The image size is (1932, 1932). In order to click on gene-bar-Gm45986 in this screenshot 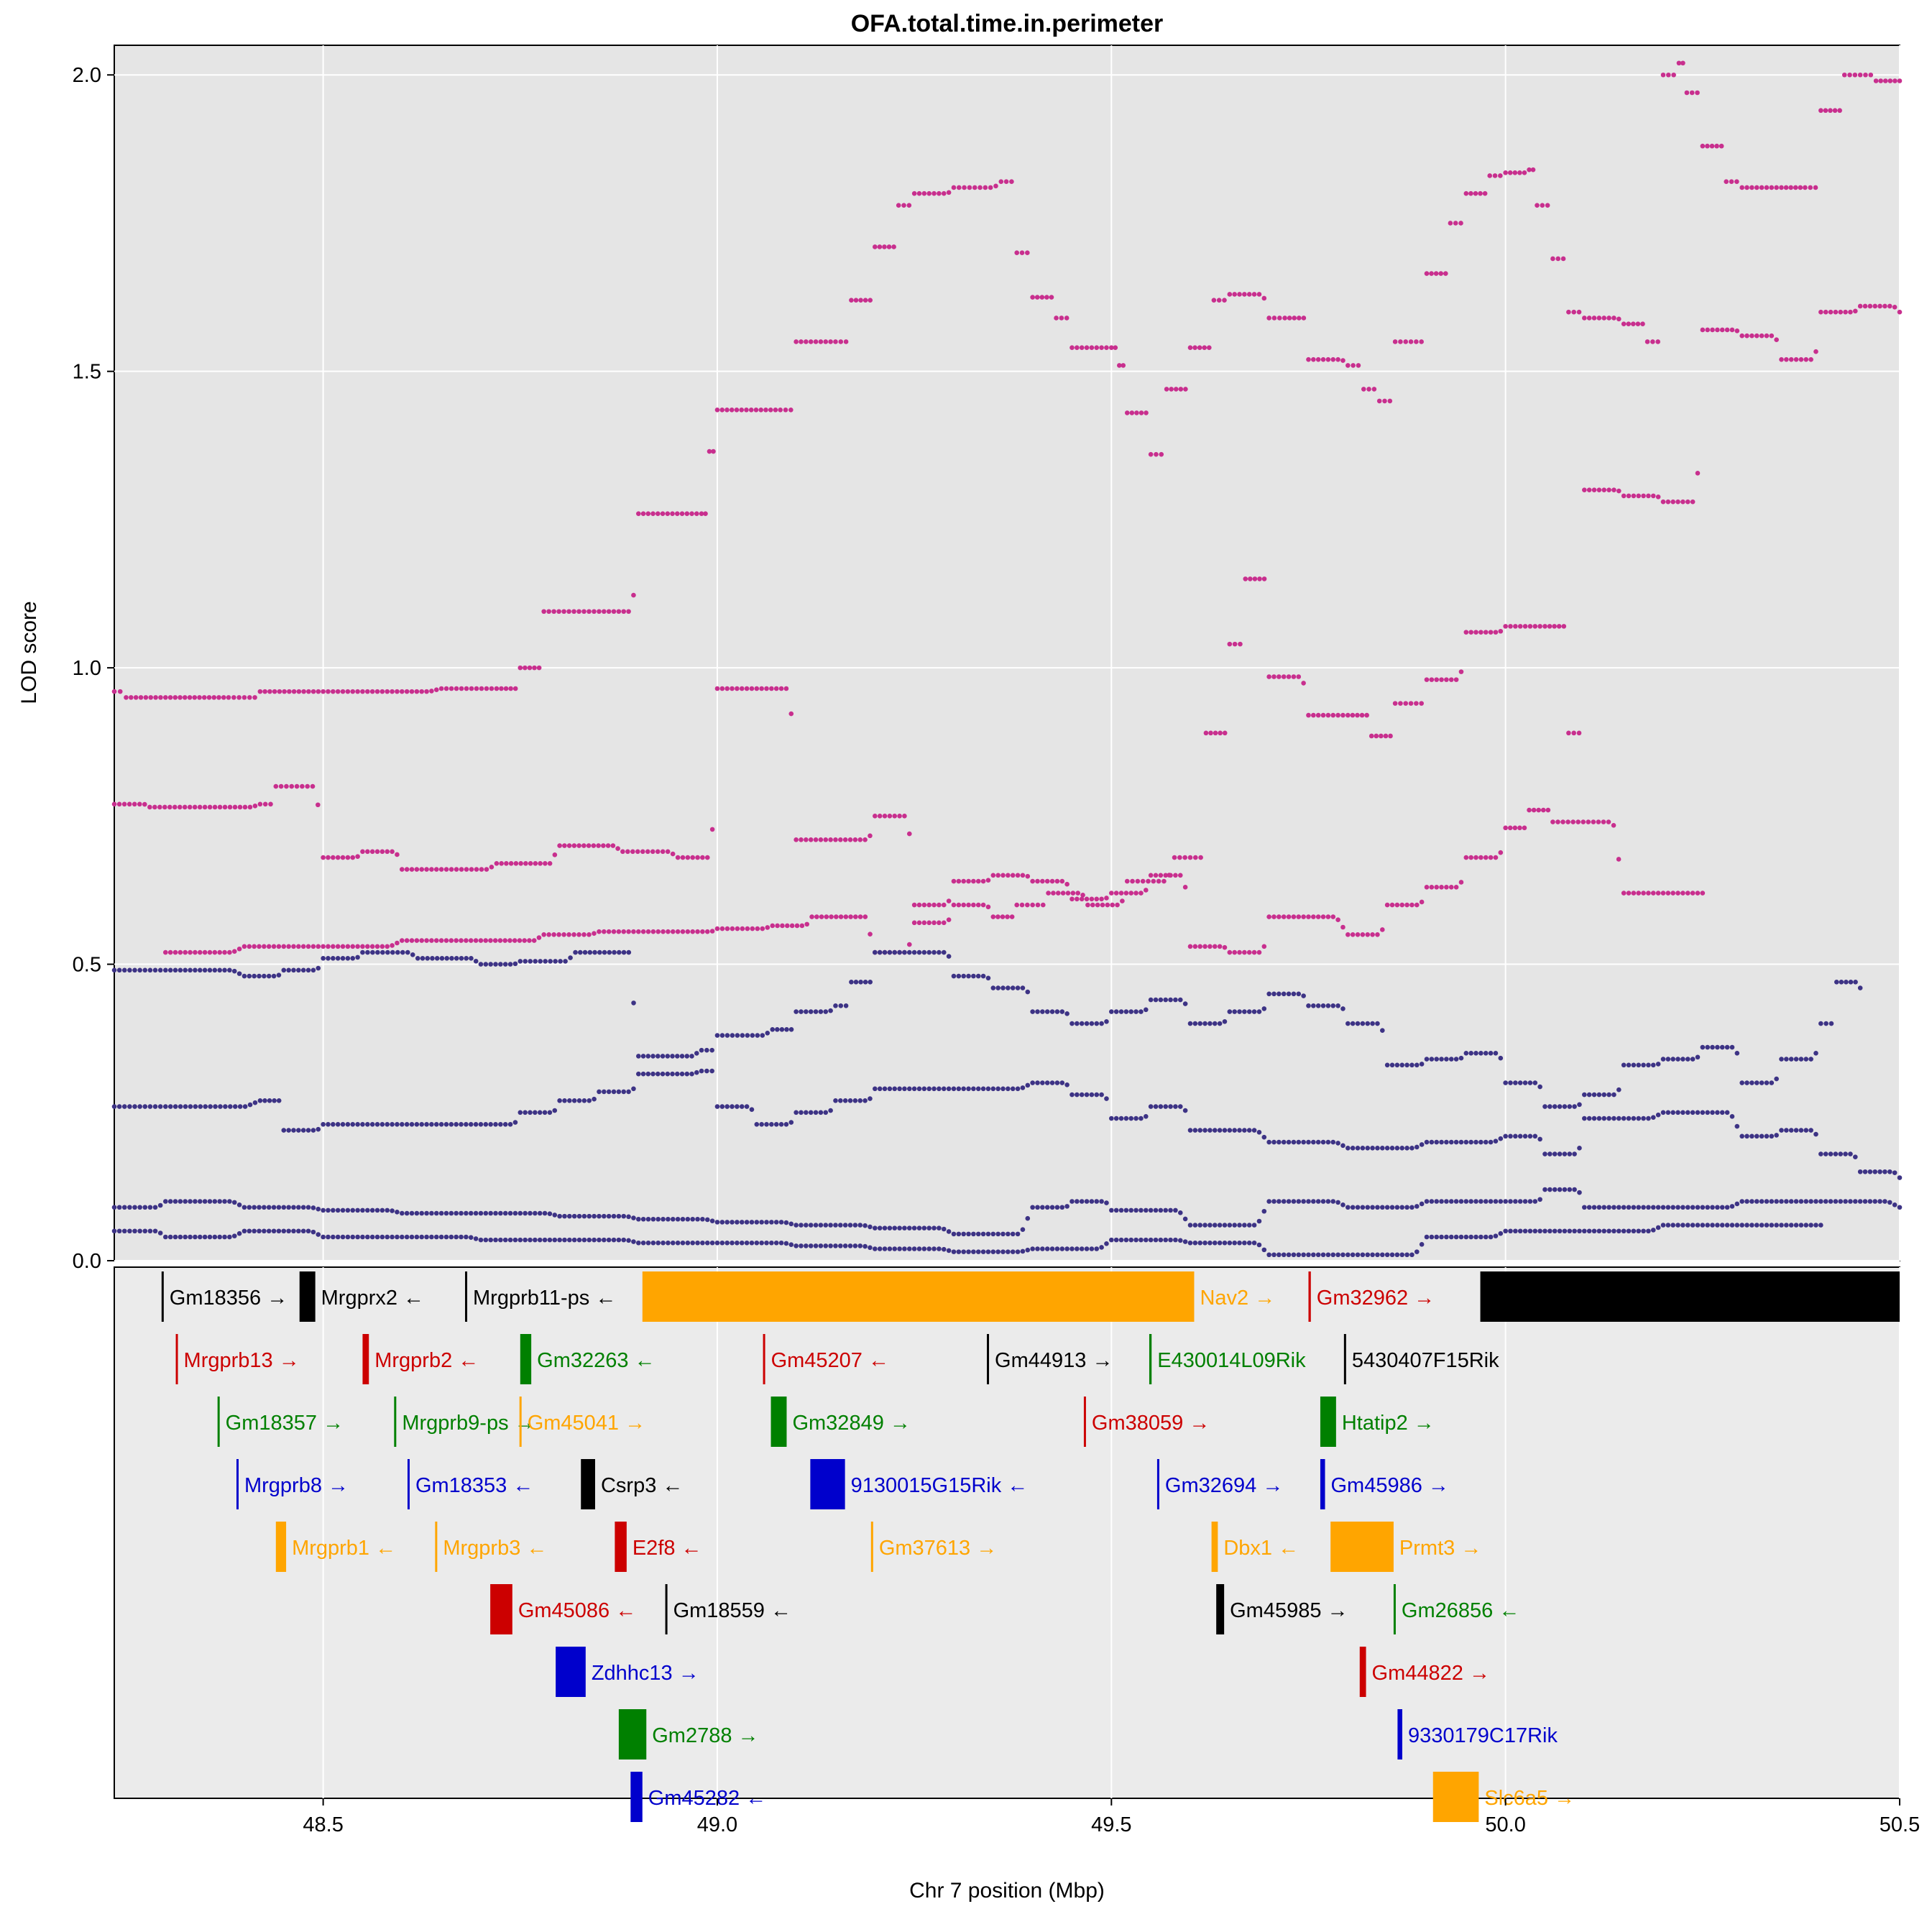, I will do `click(1322, 1484)`.